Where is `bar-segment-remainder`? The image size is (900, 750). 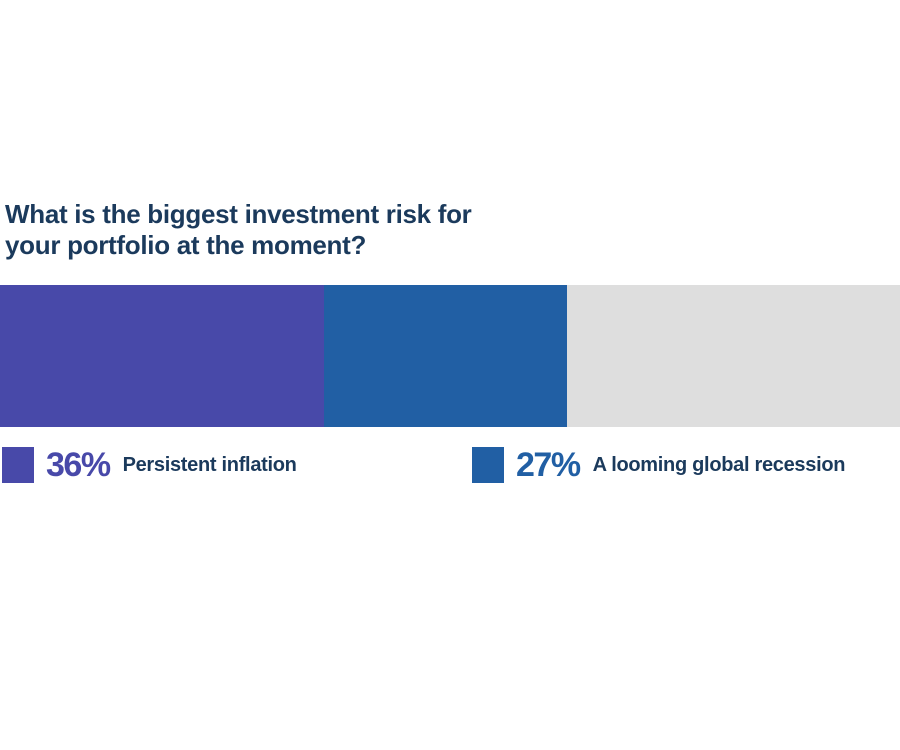 bar-segment-remainder is located at coordinates (733, 356).